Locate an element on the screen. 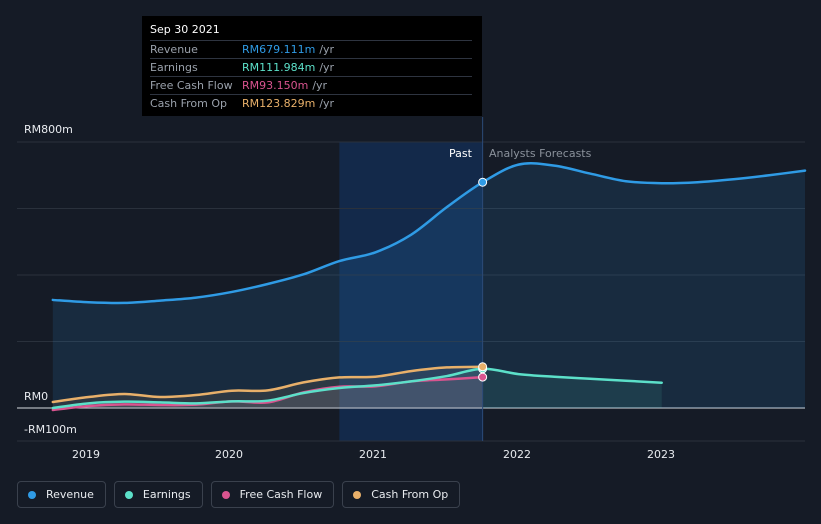 Image resolution: width=821 pixels, height=524 pixels. x-tick-label: 2021 is located at coordinates (373, 454).